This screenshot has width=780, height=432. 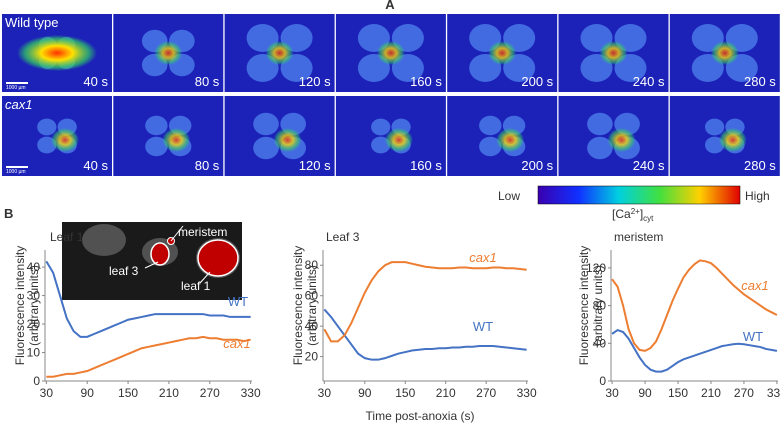 What do you see at coordinates (196, 286) in the screenshot?
I see `inset-label: leaf 1` at bounding box center [196, 286].